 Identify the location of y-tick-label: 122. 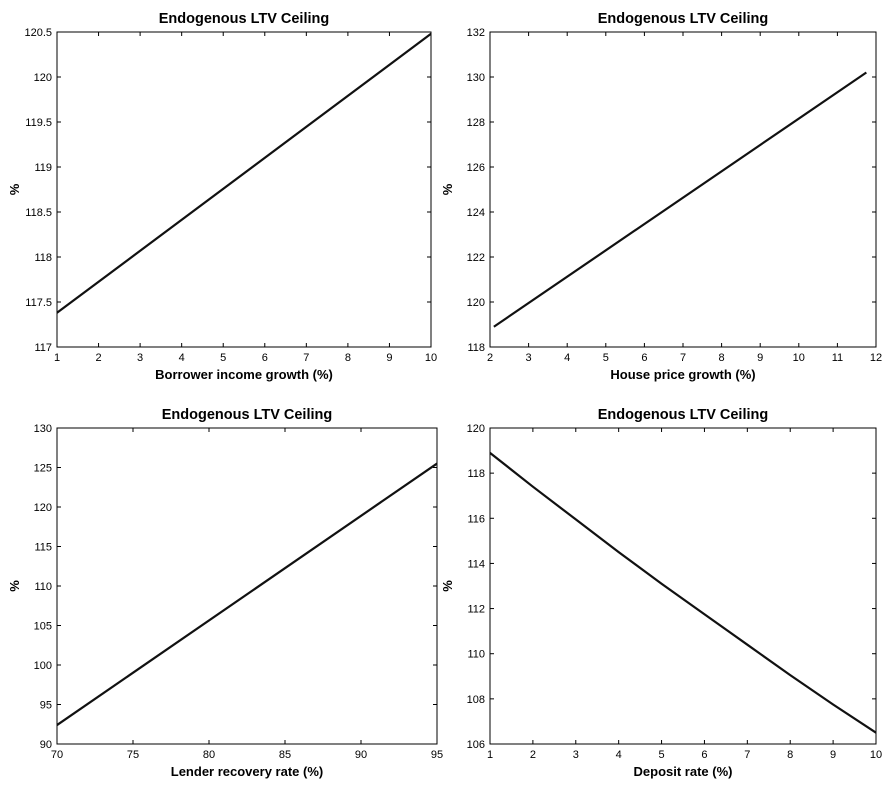
(476, 258).